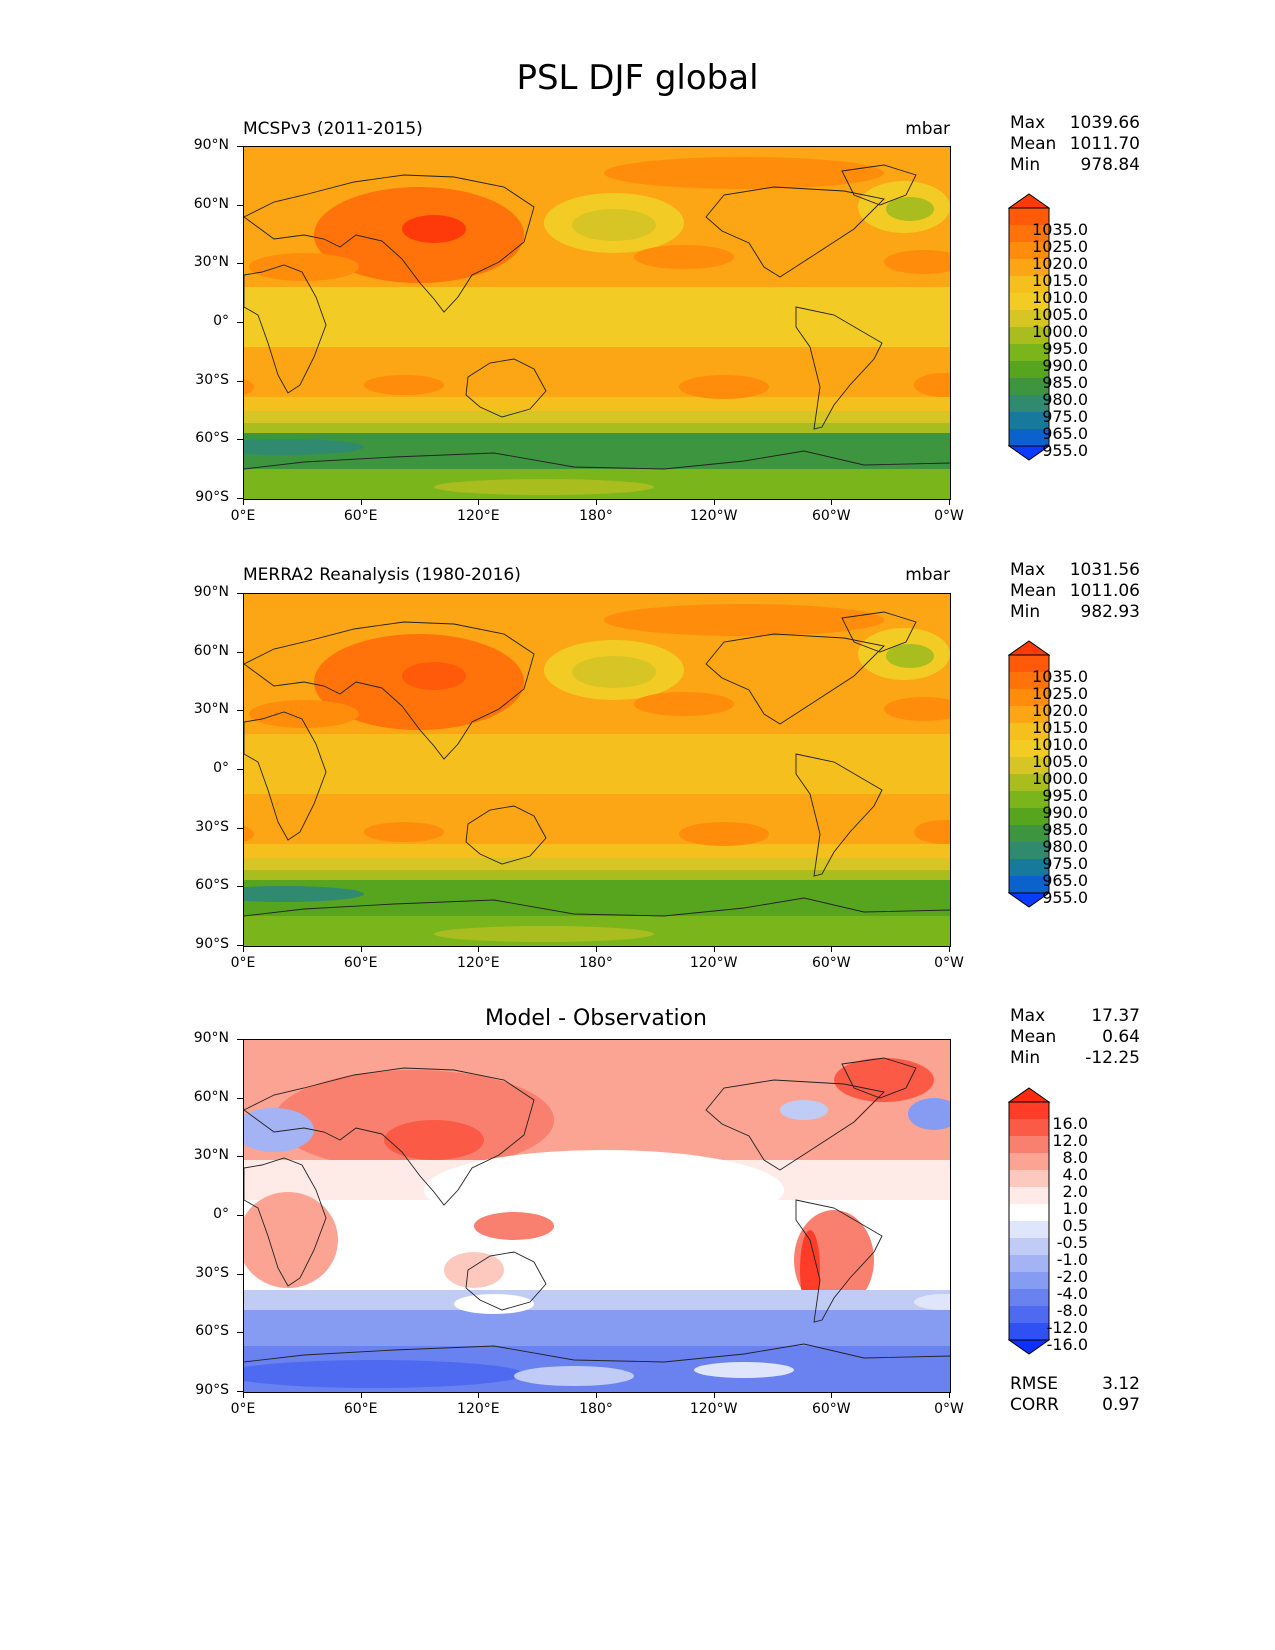  What do you see at coordinates (333, 129) in the screenshot?
I see `panel-1-title: MCSPv3 (2011-2015)` at bounding box center [333, 129].